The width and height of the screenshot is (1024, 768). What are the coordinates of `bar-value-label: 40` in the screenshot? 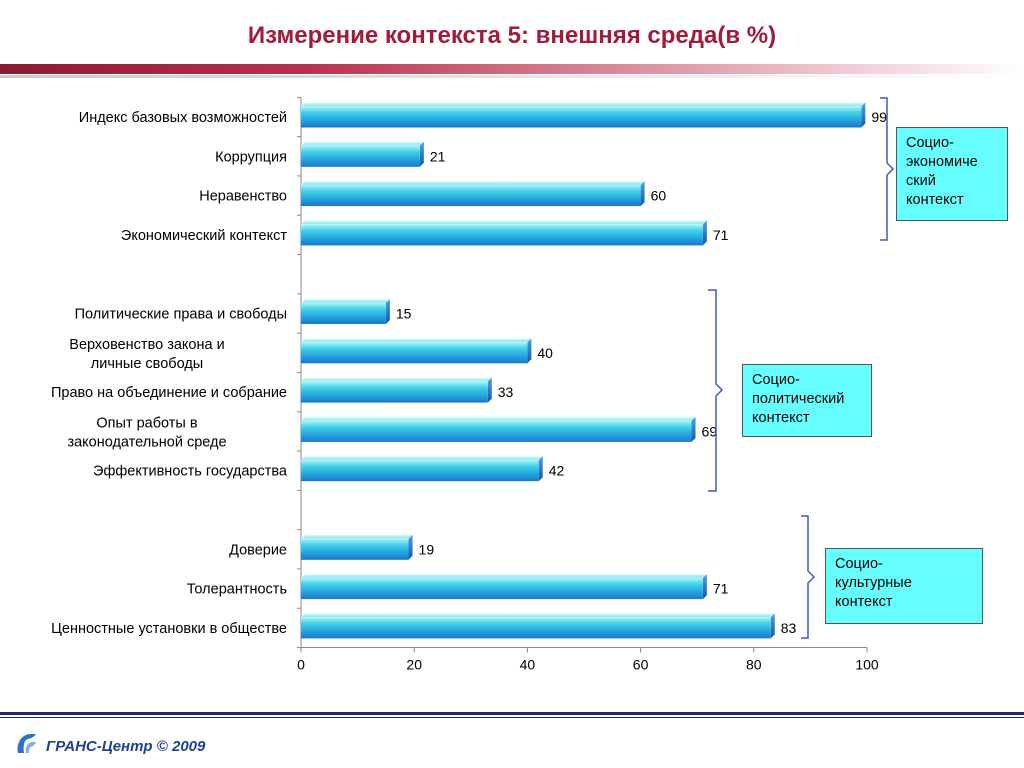 It's located at (545, 353).